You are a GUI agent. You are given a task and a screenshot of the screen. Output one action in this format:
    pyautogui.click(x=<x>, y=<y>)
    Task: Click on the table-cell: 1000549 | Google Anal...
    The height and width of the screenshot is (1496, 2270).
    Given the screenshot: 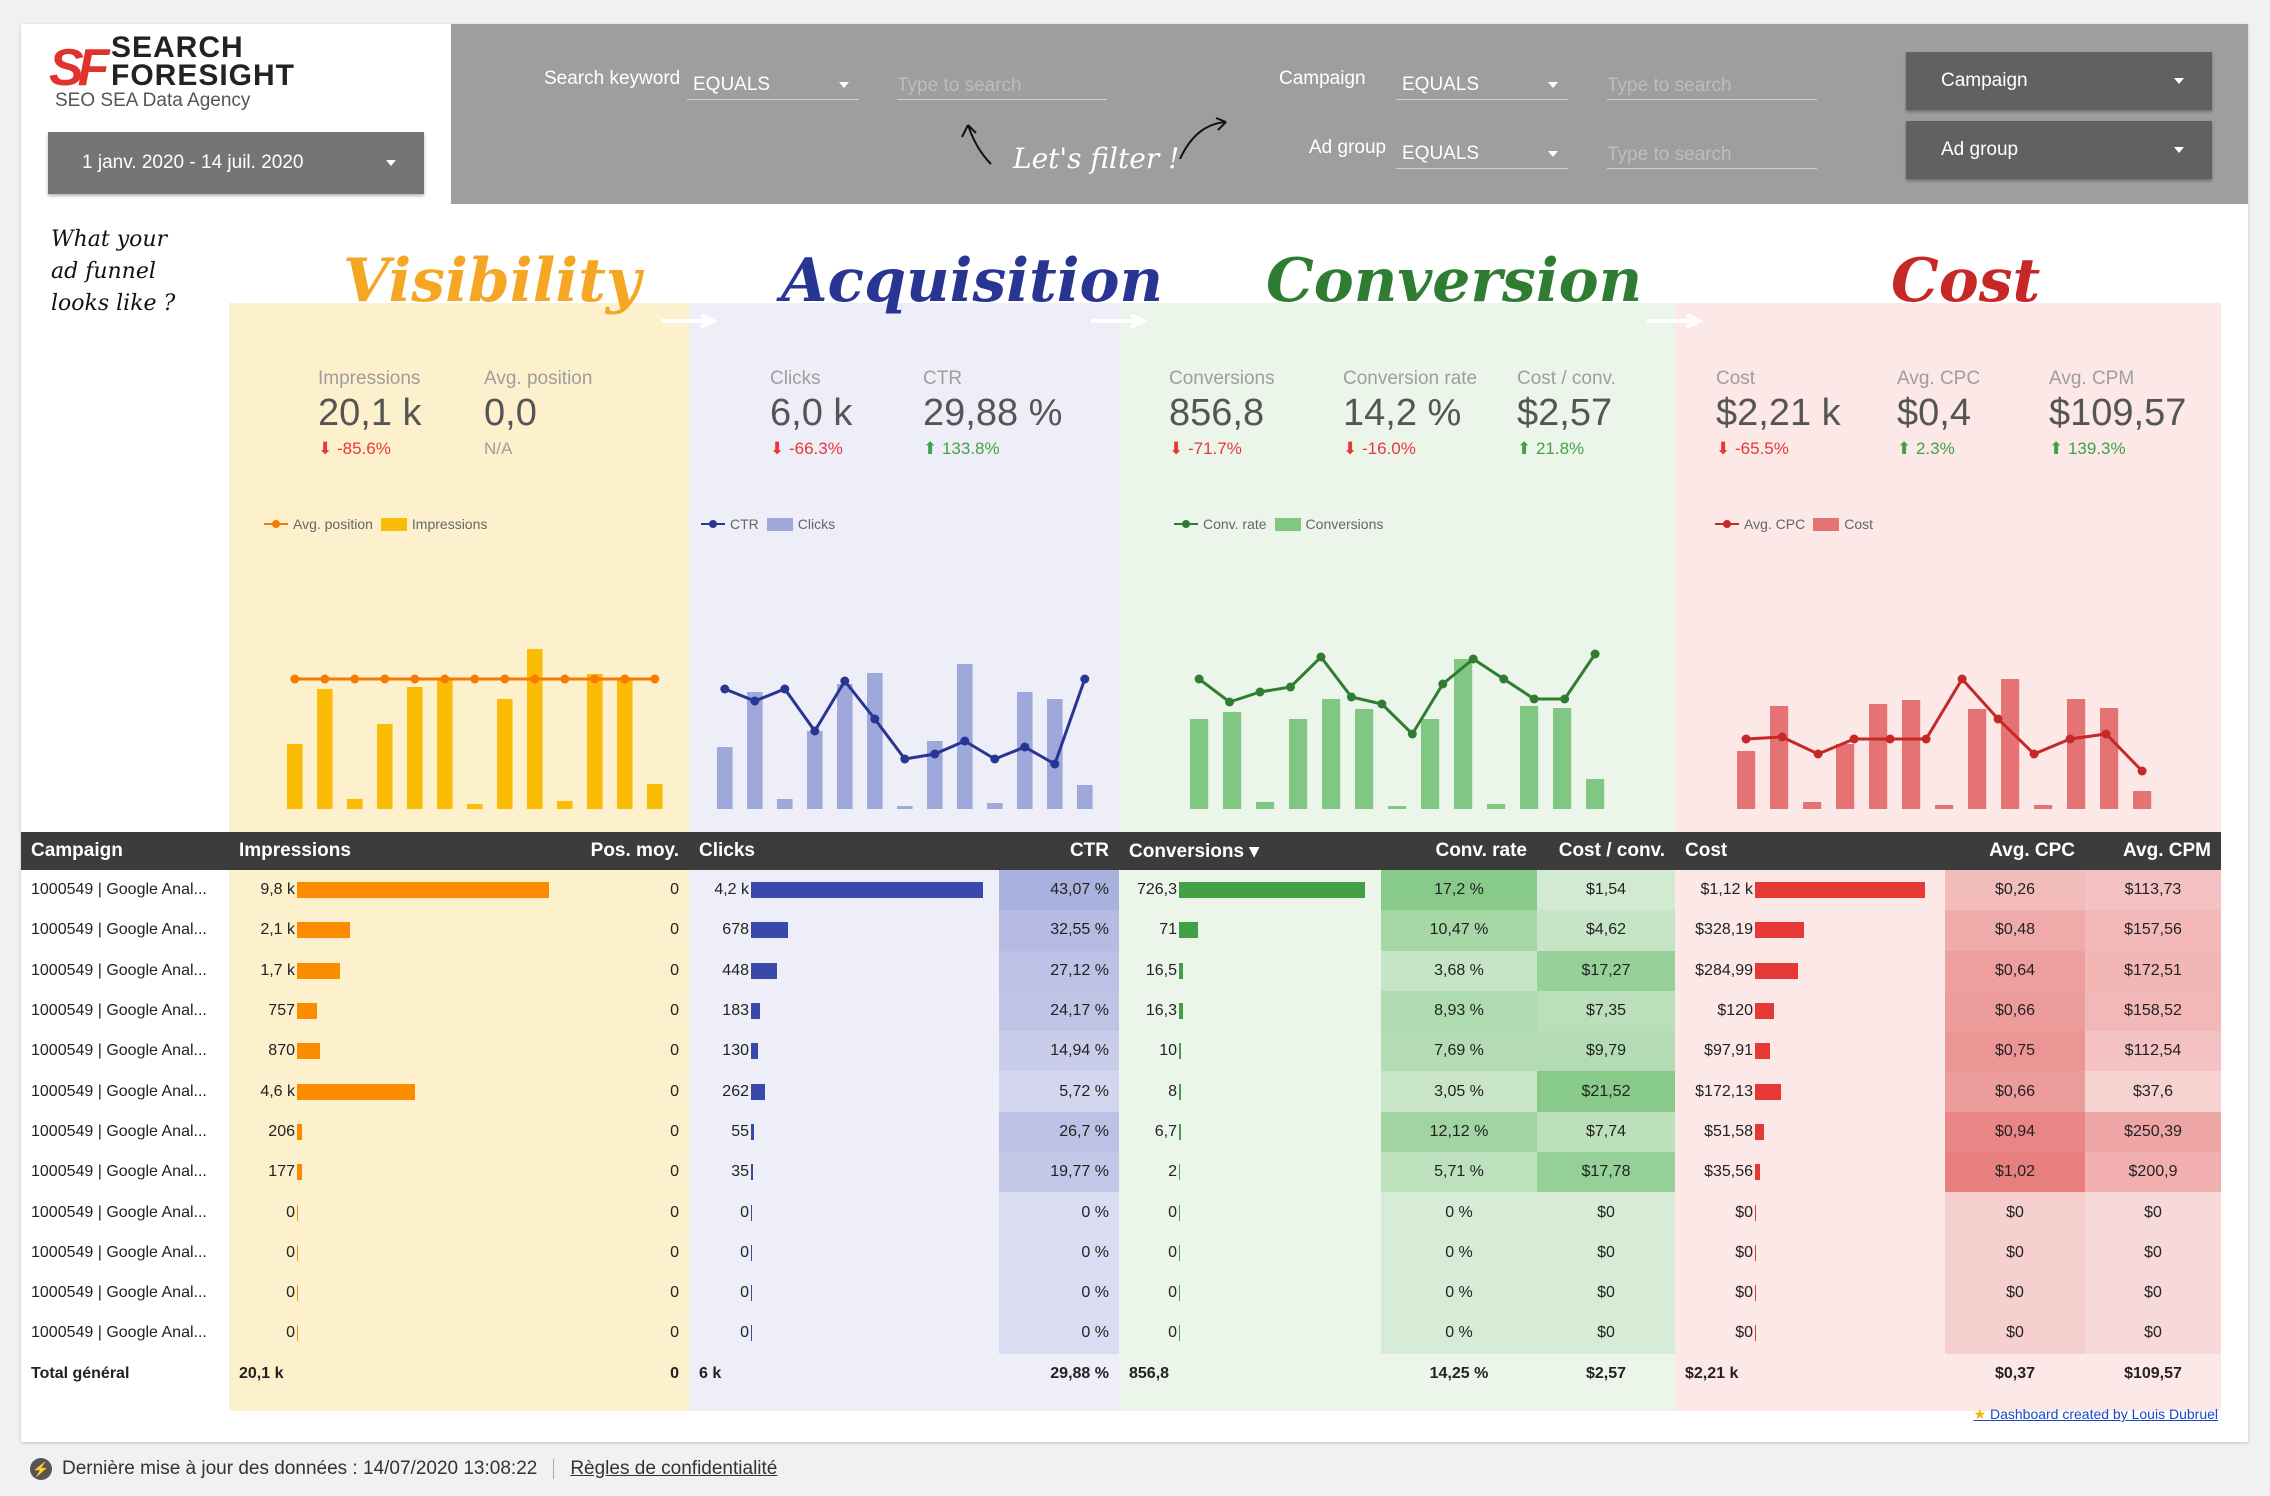 What is the action you would take?
    pyautogui.click(x=125, y=1293)
    